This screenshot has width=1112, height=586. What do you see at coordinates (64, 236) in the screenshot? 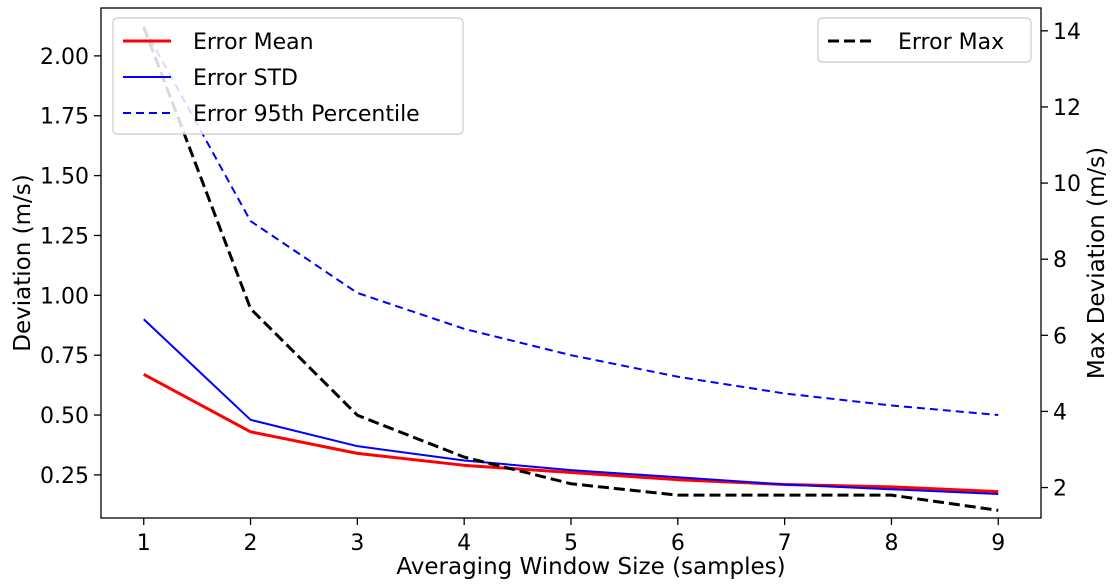
I see `y-tick-label: 1.25` at bounding box center [64, 236].